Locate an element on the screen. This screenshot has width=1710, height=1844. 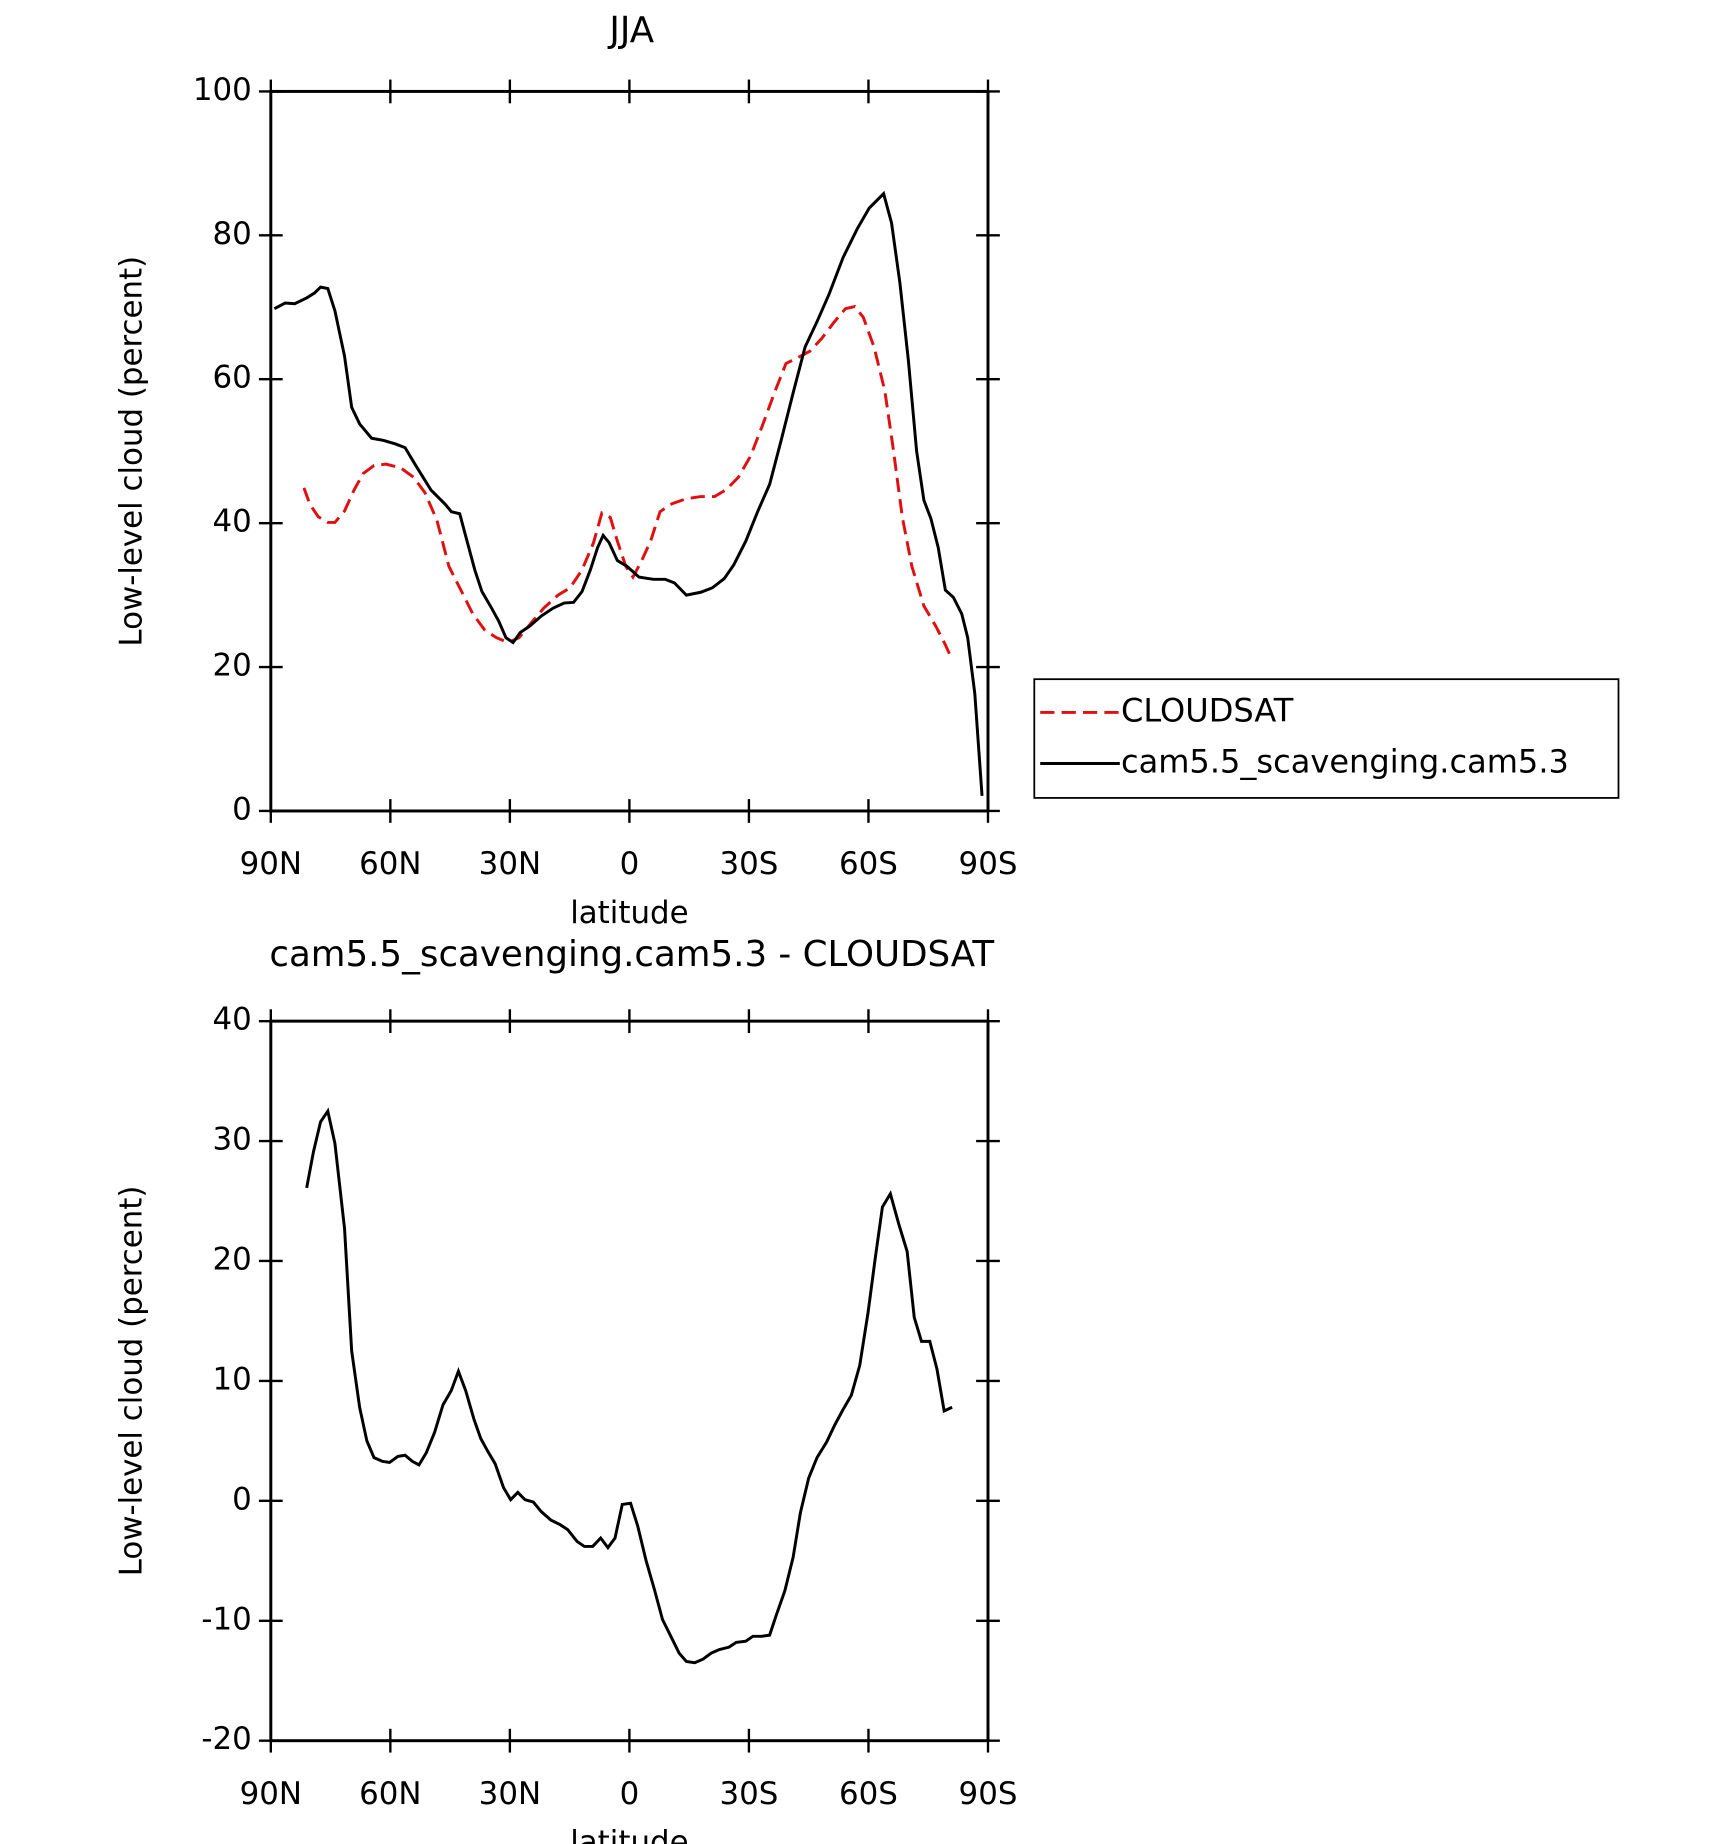
legend-label: CLOUDSAT is located at coordinates (1207, 710).